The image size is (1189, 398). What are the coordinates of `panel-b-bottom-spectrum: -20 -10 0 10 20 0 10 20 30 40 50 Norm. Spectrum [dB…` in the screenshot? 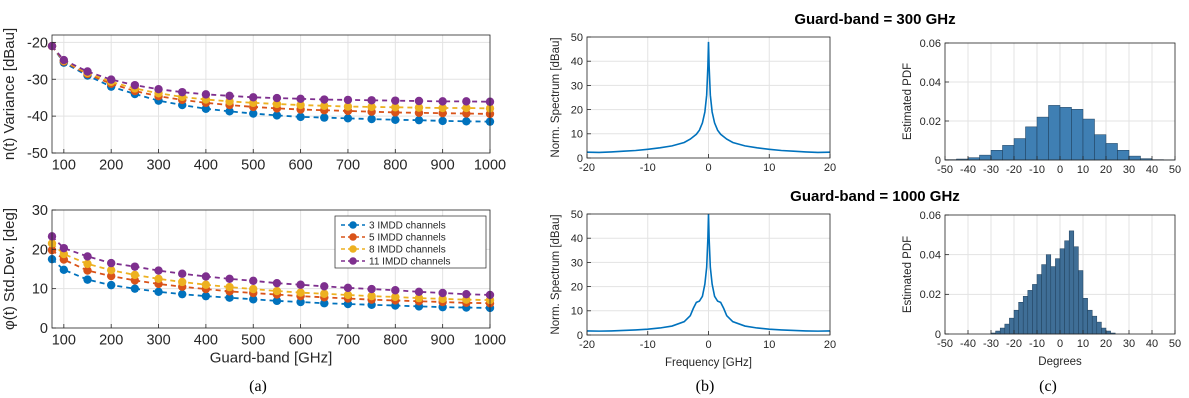 It's located at (693, 289).